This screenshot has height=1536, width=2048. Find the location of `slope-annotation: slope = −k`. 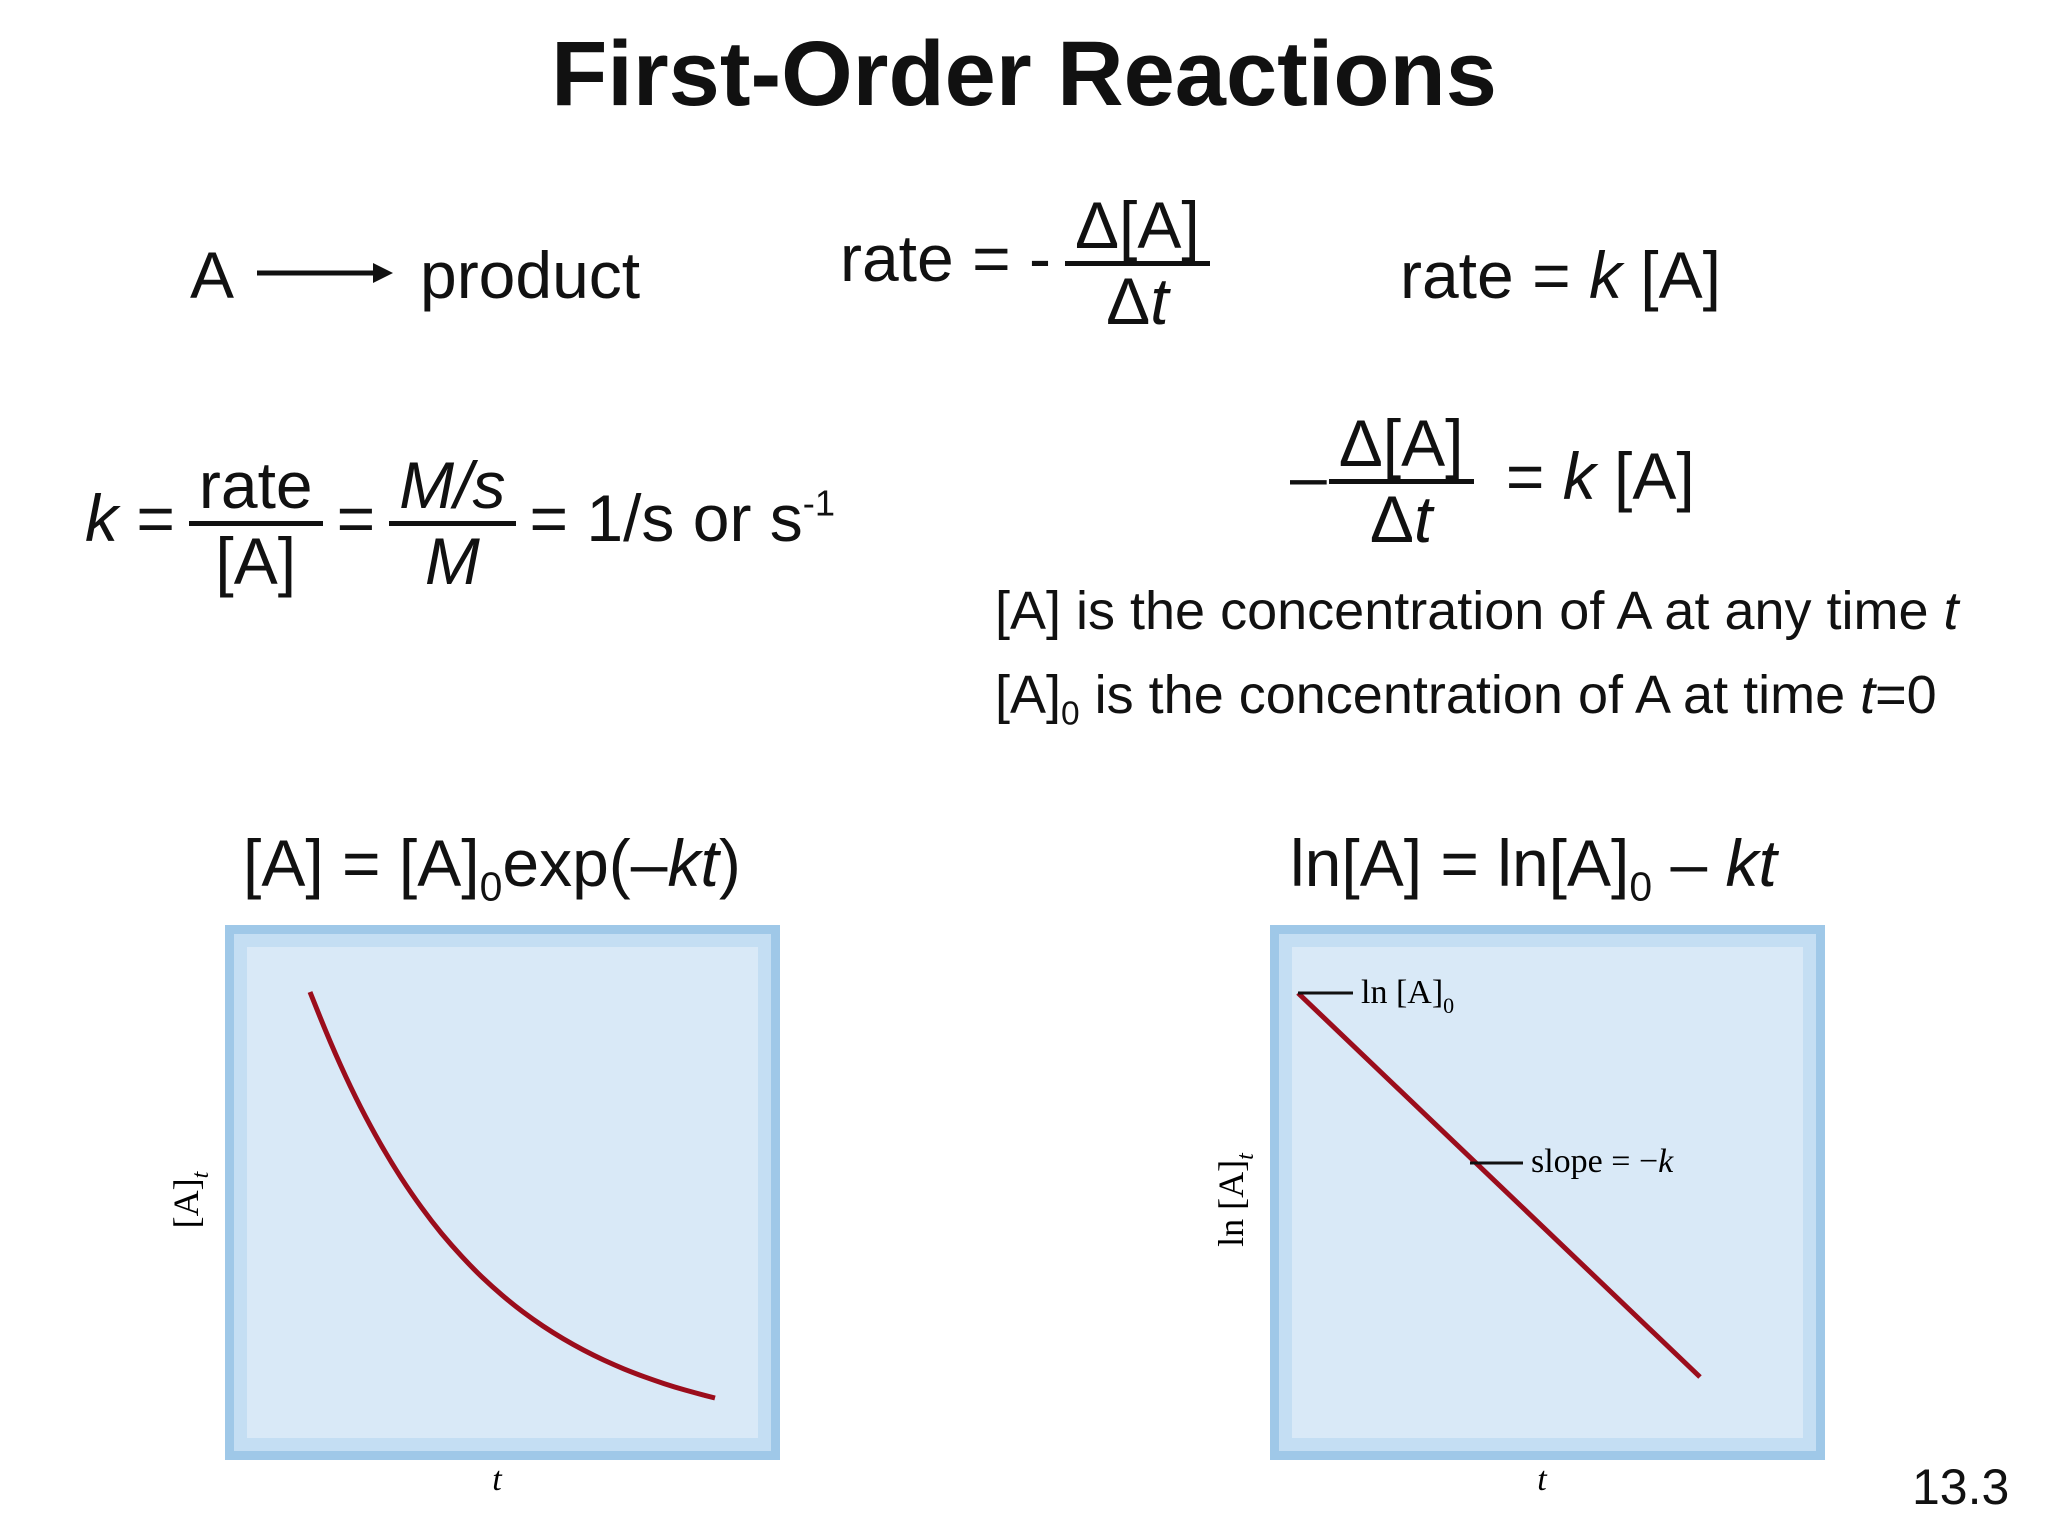

slope-annotation: slope = −k is located at coordinates (1602, 1161).